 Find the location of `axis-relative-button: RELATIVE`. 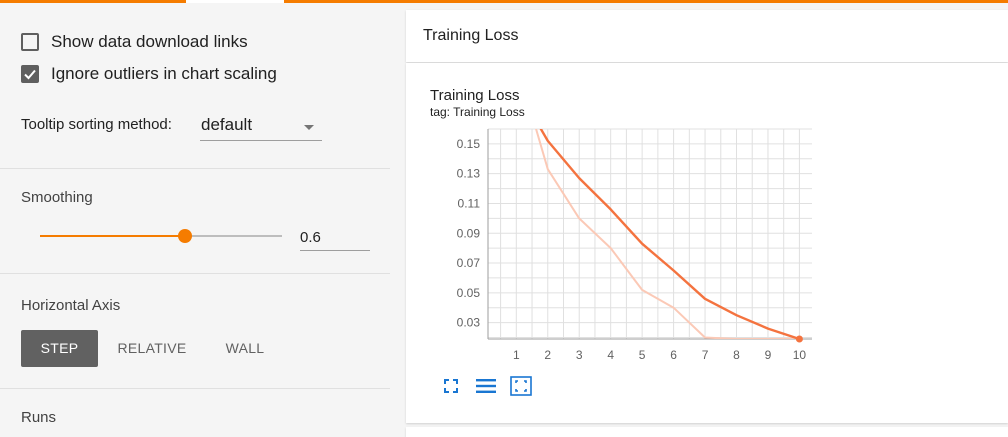

axis-relative-button: RELATIVE is located at coordinates (152, 348).